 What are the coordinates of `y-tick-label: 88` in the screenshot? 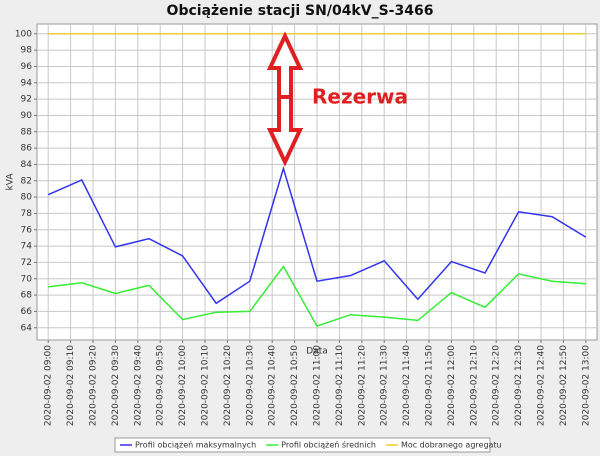 It's located at (27, 132).